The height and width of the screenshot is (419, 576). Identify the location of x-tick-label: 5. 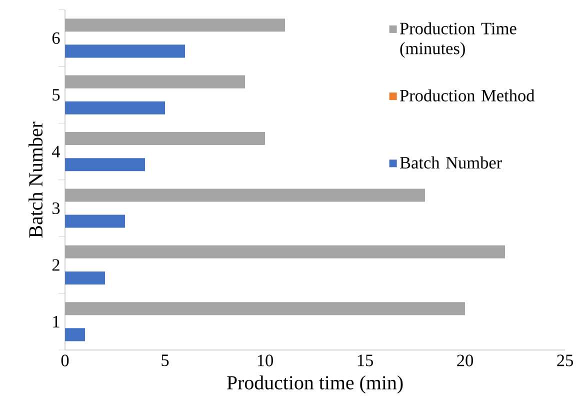
(165, 360).